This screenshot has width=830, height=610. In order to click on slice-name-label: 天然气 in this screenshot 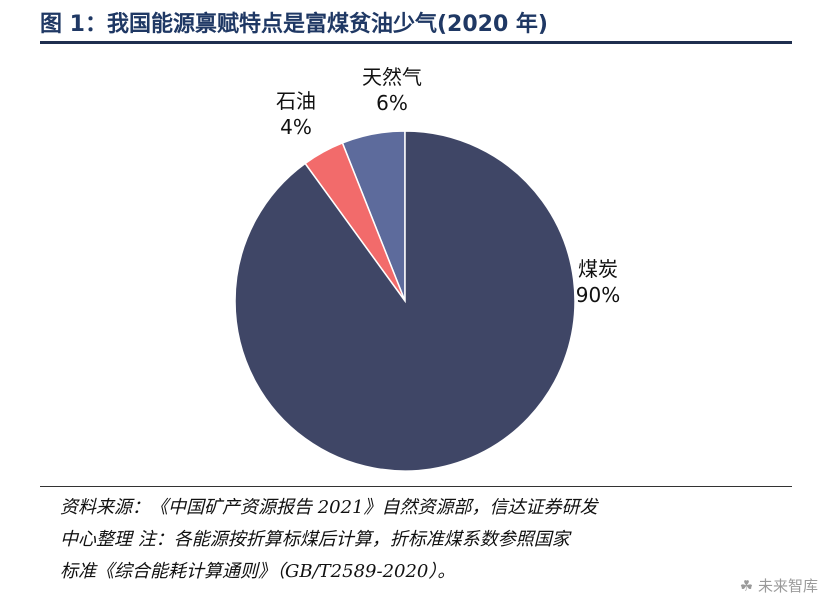, I will do `click(392, 77)`.